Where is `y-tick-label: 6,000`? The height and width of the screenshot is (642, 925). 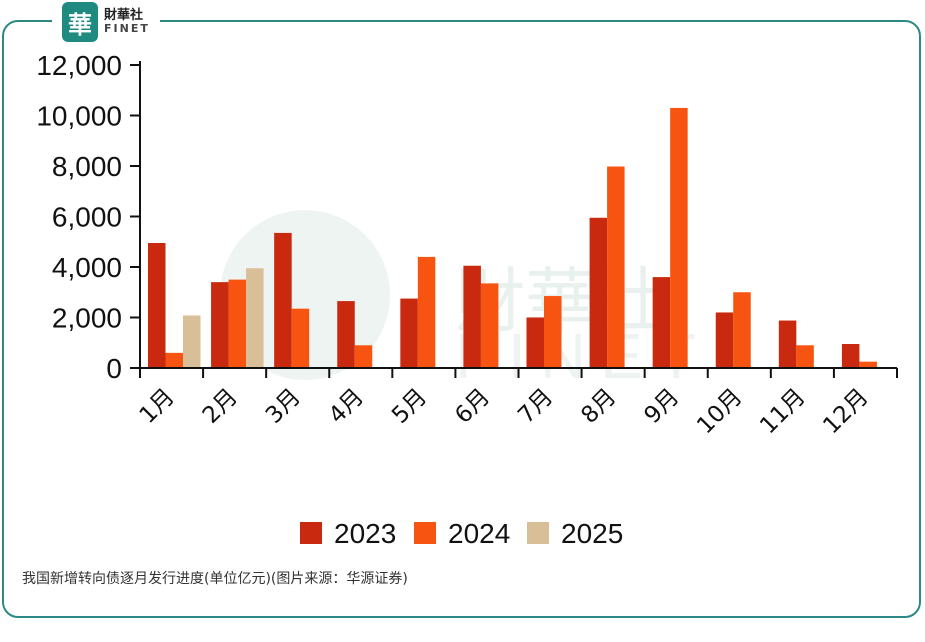
y-tick-label: 6,000 is located at coordinates (87, 217).